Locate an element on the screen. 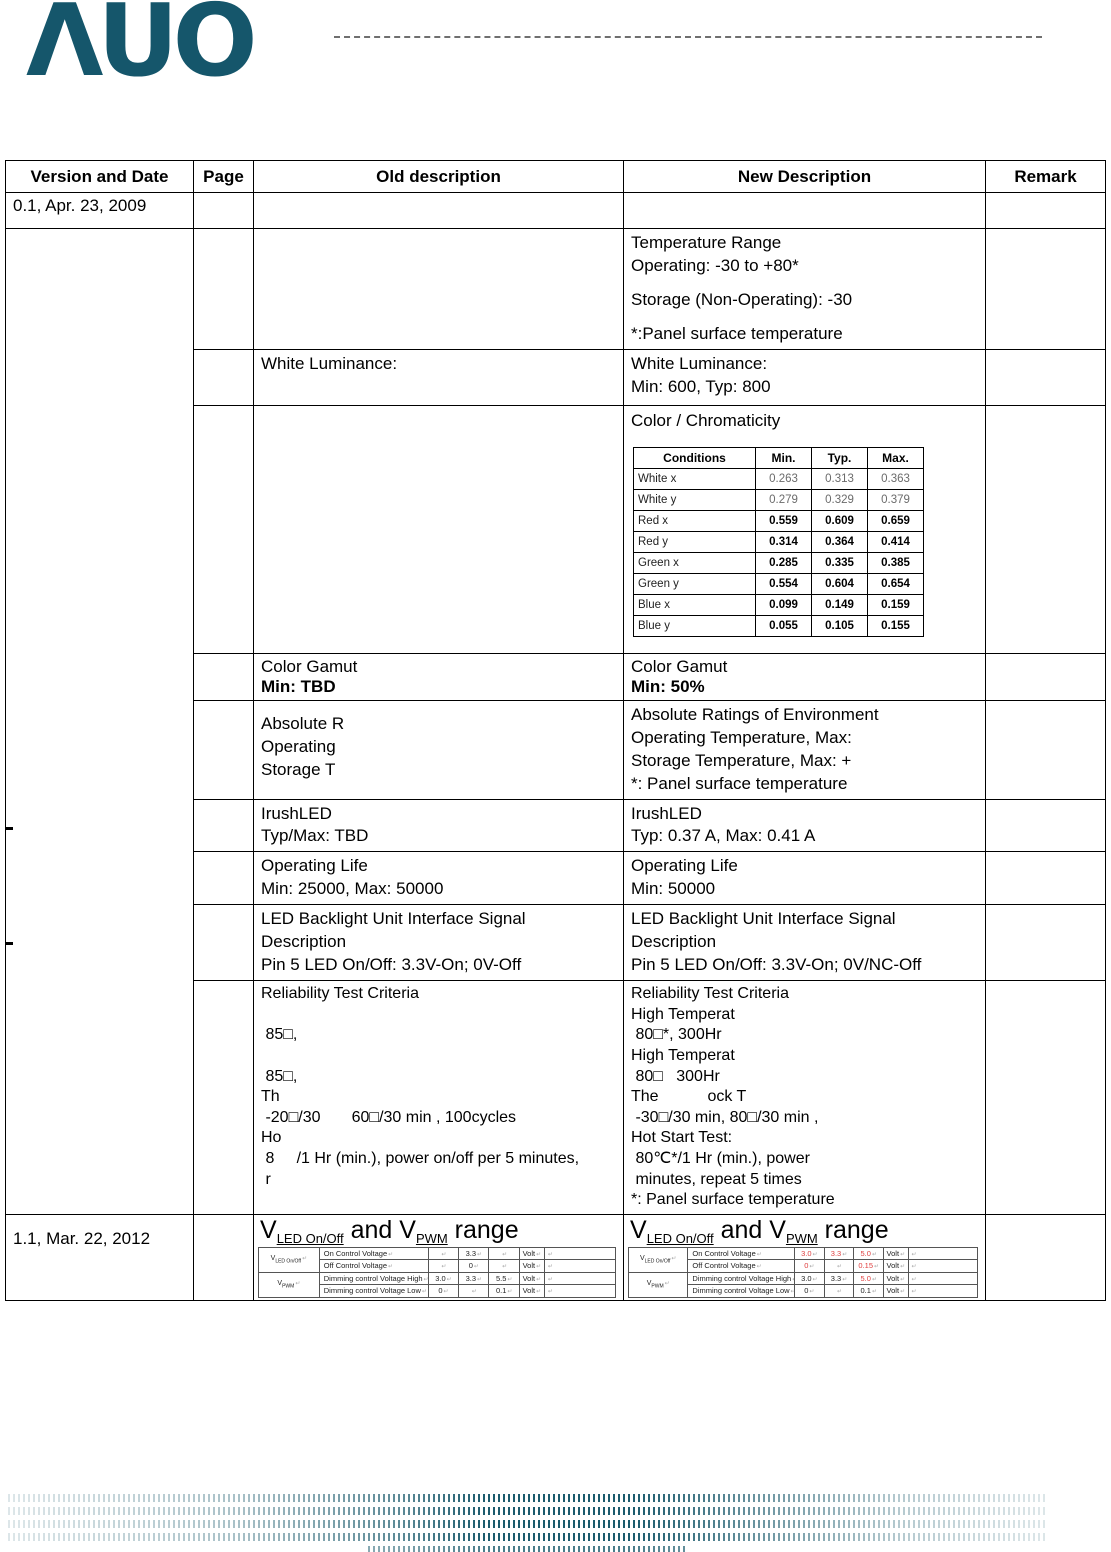  chromaticity-value: 0.609 is located at coordinates (839, 520).